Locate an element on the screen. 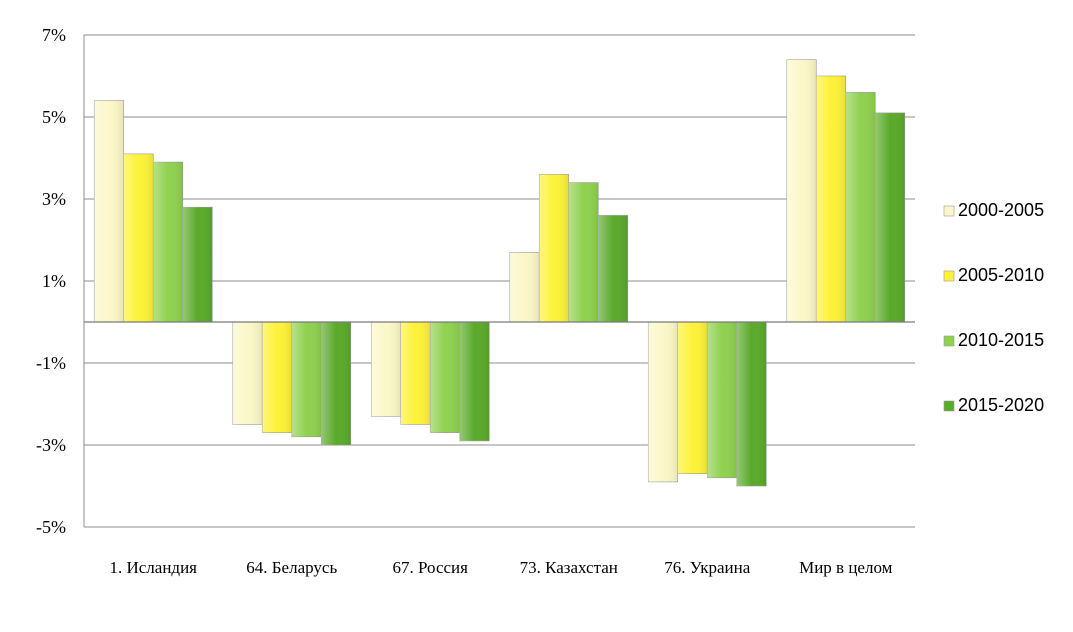 This screenshot has width=1073, height=632. legend-label: 2010-2015 is located at coordinates (1001, 340).